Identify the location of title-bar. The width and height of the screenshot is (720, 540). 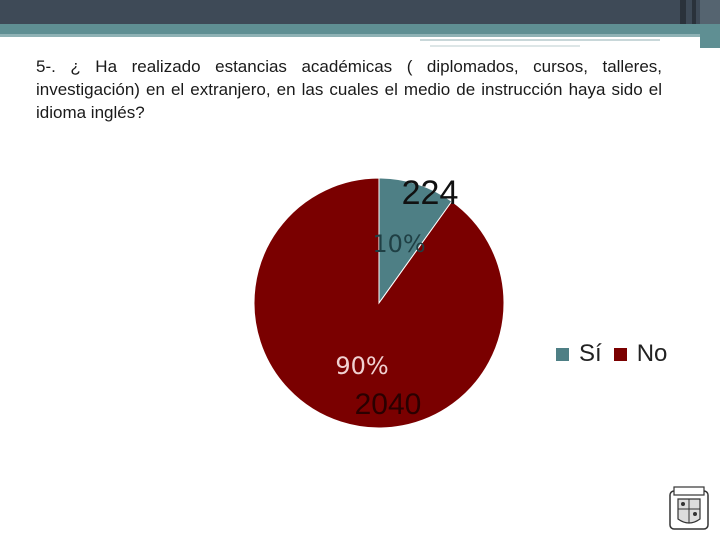
(360, 12).